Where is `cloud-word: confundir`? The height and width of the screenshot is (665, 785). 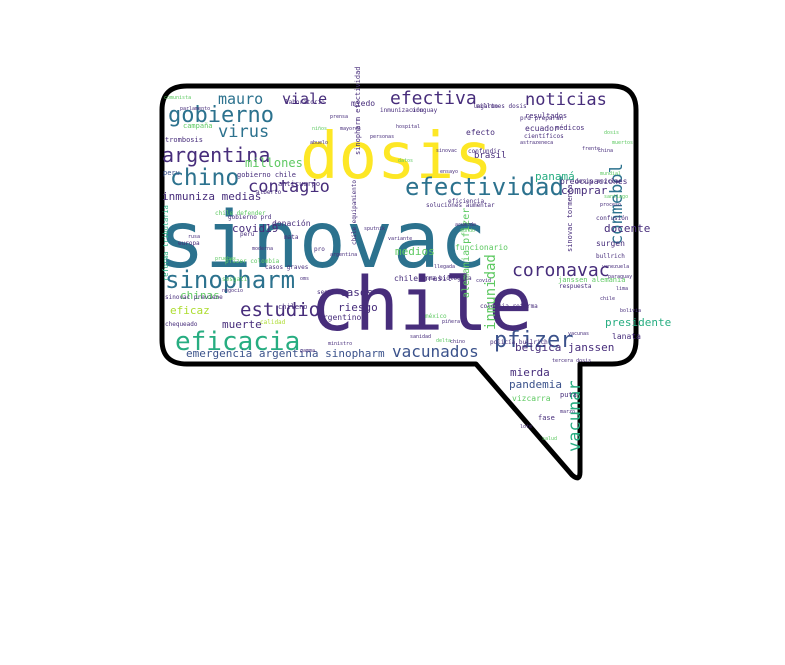
cloud-word: confundir is located at coordinates (484, 151).